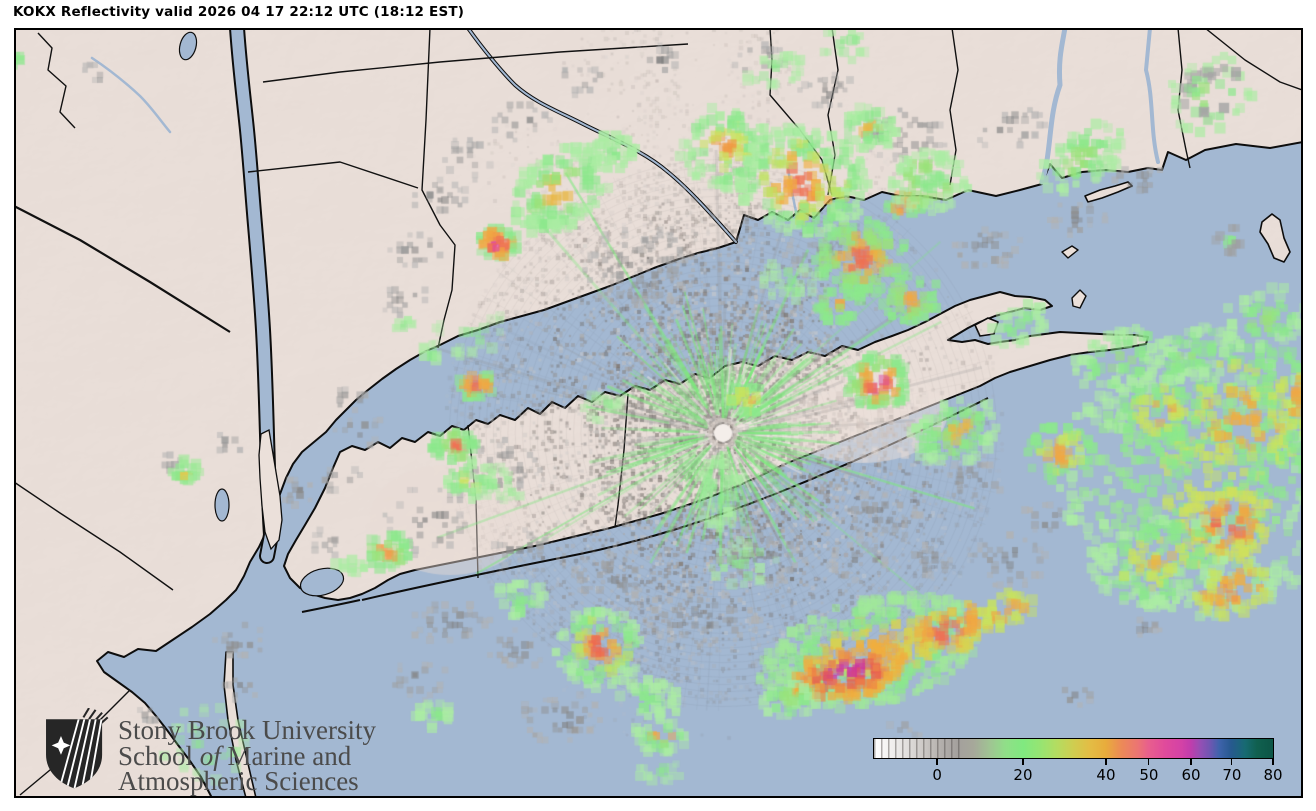 The width and height of the screenshot is (1316, 811). What do you see at coordinates (1191, 775) in the screenshot?
I see `colorbar-tick-label: 60` at bounding box center [1191, 775].